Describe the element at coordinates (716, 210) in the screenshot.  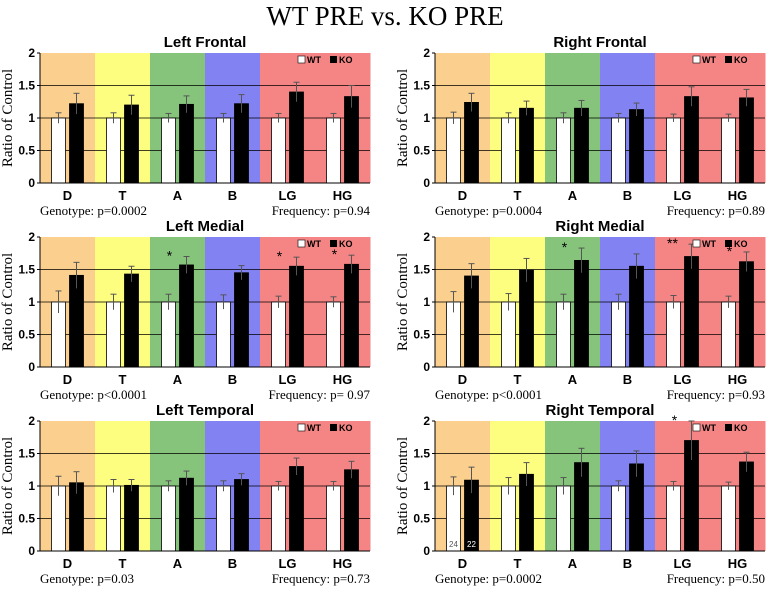
I see `frequency-stat: Frequency: p=0.89` at that location.